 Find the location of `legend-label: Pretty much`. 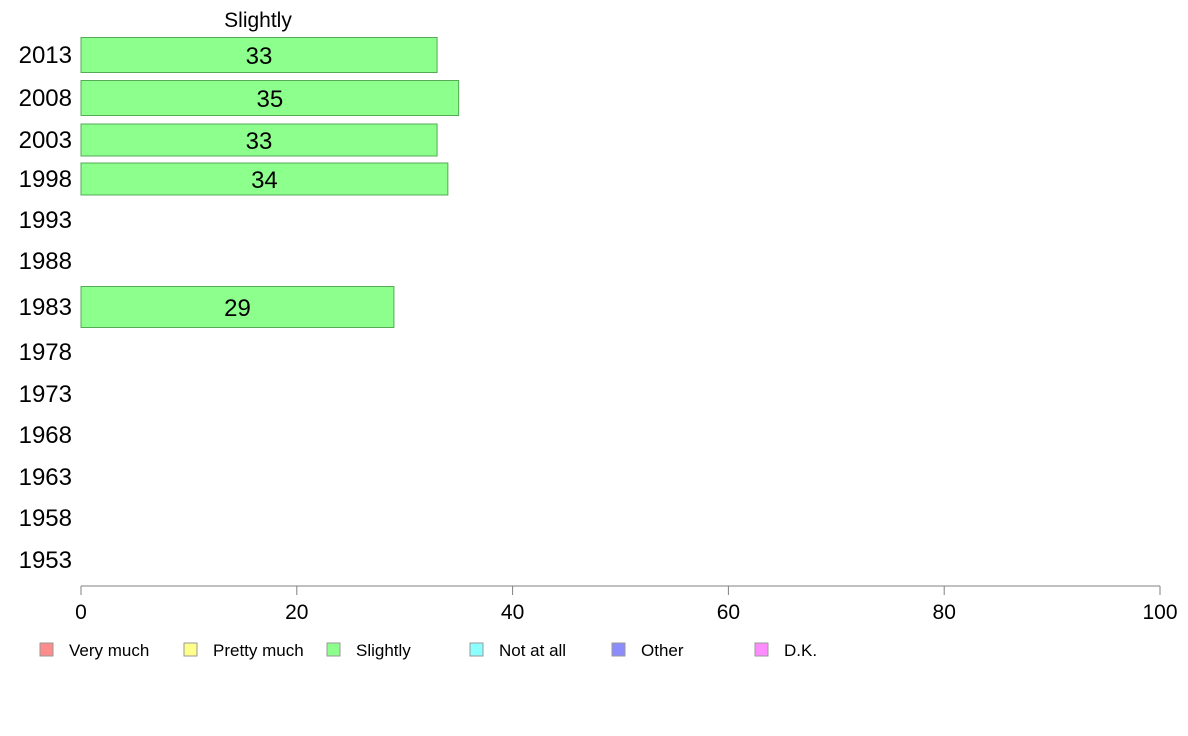

legend-label: Pretty much is located at coordinates (258, 650).